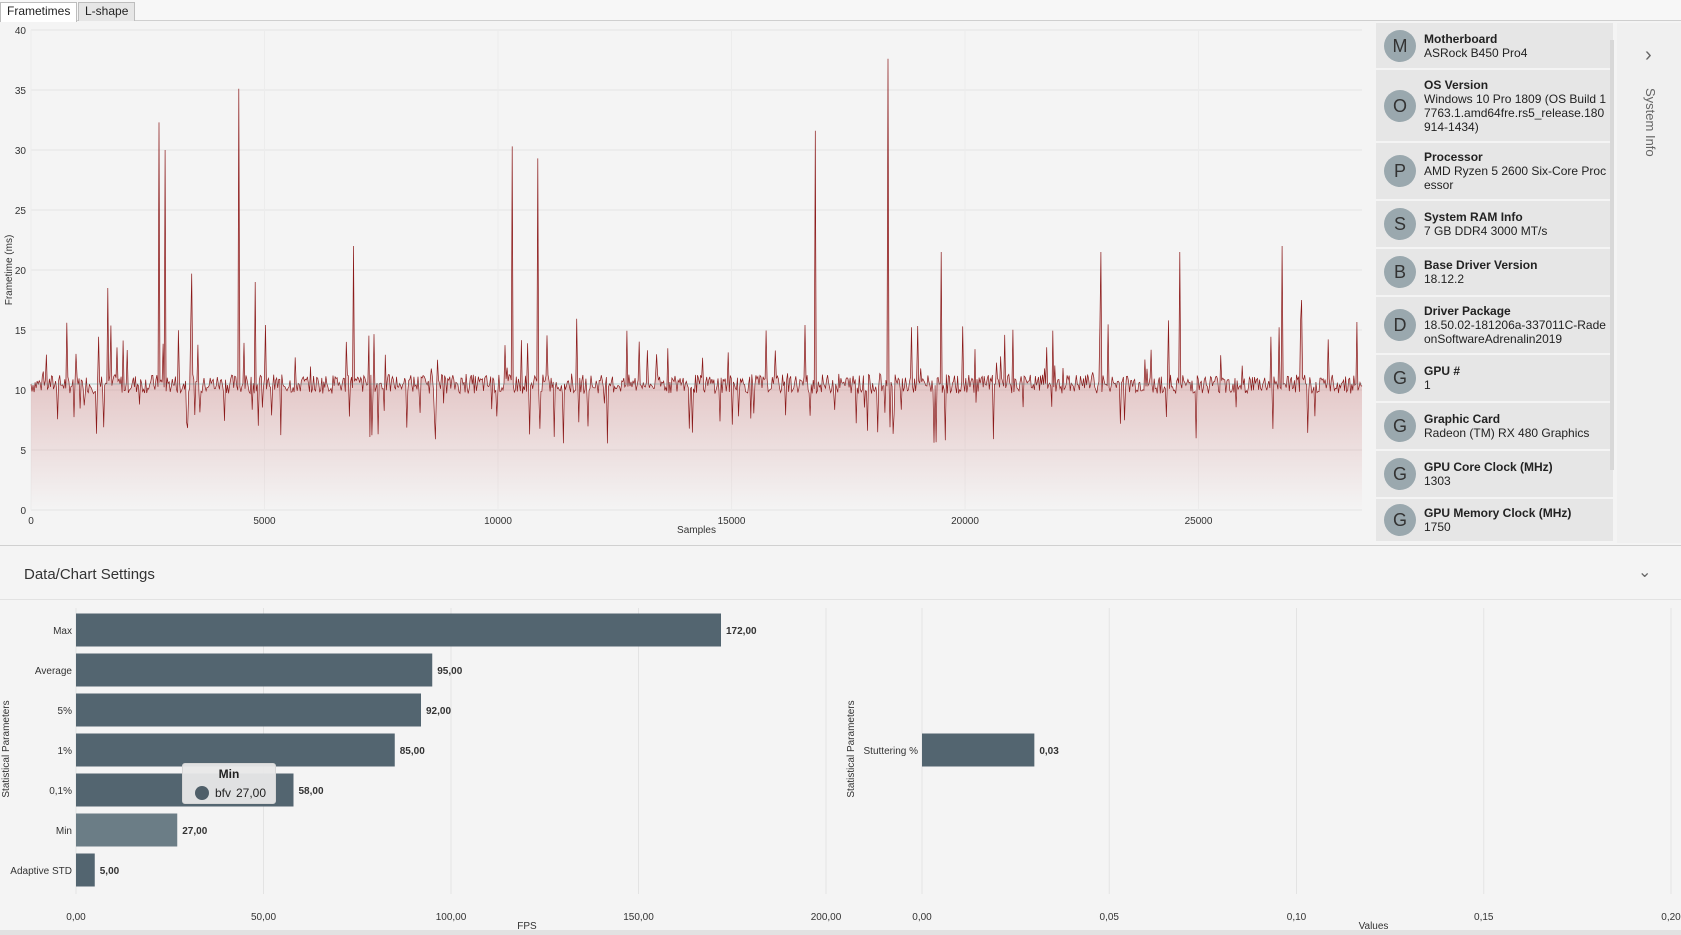 Image resolution: width=1681 pixels, height=935 pixels. I want to click on x-tick-label: 0, so click(31, 521).